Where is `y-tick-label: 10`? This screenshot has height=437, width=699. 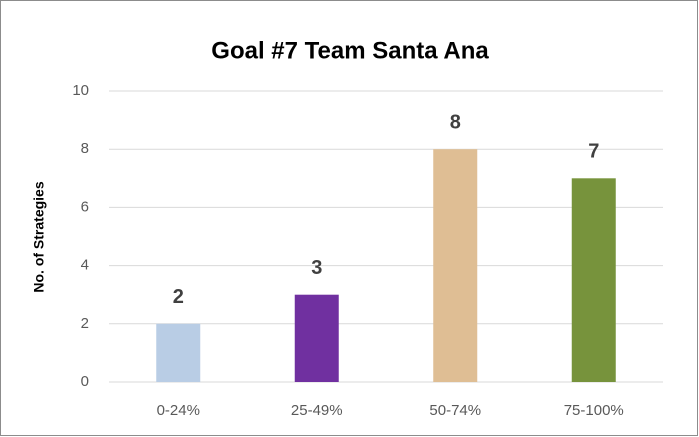 y-tick-label: 10 is located at coordinates (80, 90).